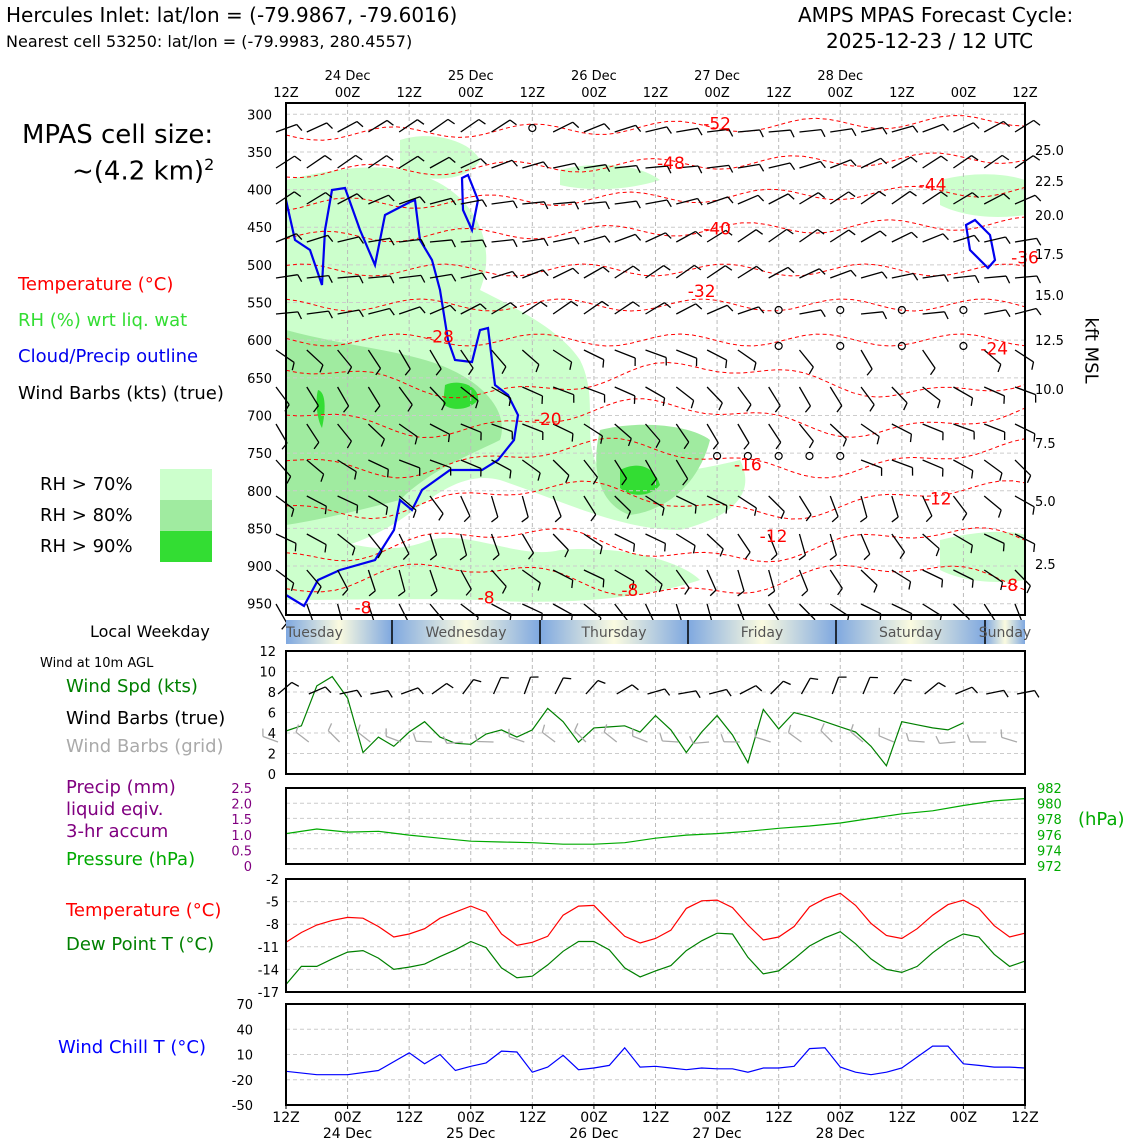 The image size is (1140, 1140). I want to click on temperature-contour-label: -32, so click(702, 292).